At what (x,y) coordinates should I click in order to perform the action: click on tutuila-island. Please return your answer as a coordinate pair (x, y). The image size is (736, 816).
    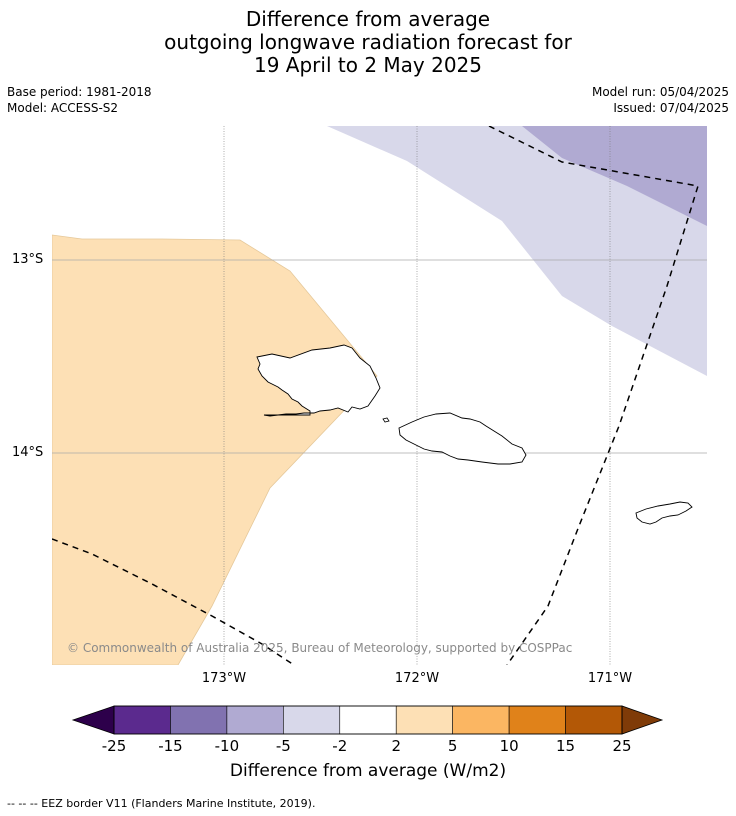
    Looking at the image, I should click on (664, 513).